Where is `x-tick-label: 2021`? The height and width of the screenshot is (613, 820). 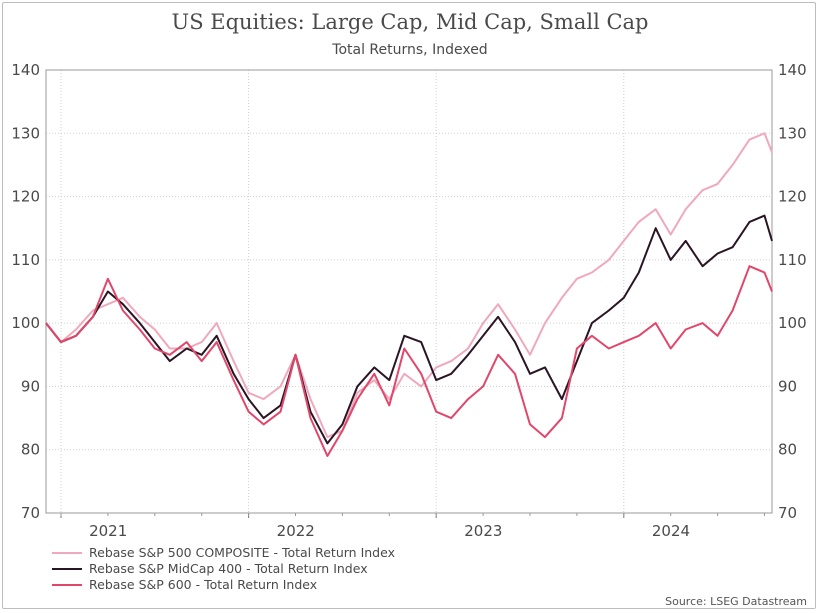 x-tick-label: 2021 is located at coordinates (108, 531).